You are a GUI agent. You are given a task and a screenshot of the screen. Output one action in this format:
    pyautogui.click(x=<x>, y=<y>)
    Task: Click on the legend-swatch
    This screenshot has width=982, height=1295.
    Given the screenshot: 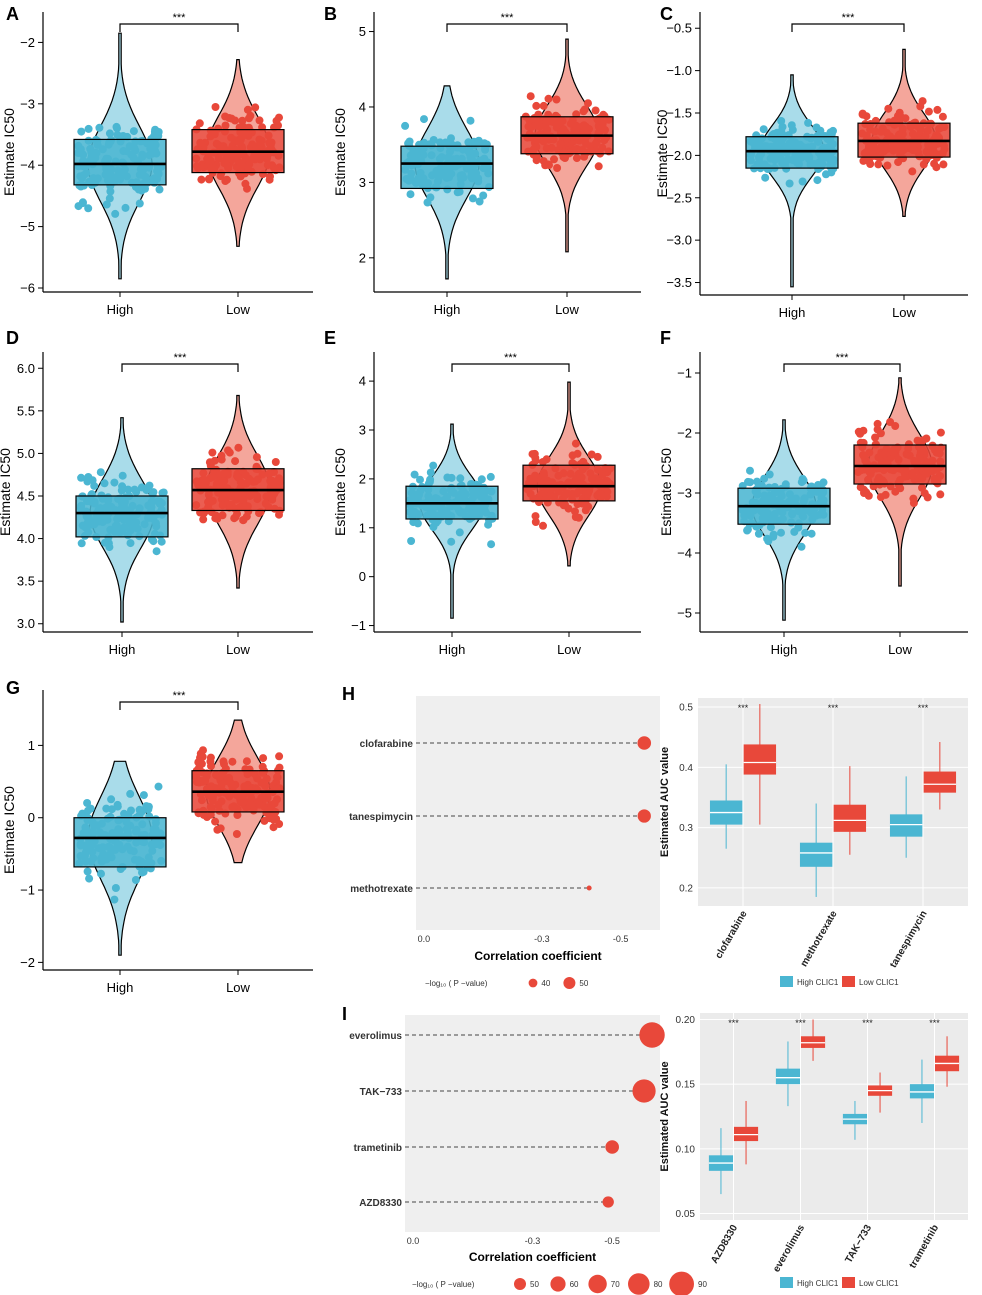 What is the action you would take?
    pyautogui.click(x=848, y=981)
    